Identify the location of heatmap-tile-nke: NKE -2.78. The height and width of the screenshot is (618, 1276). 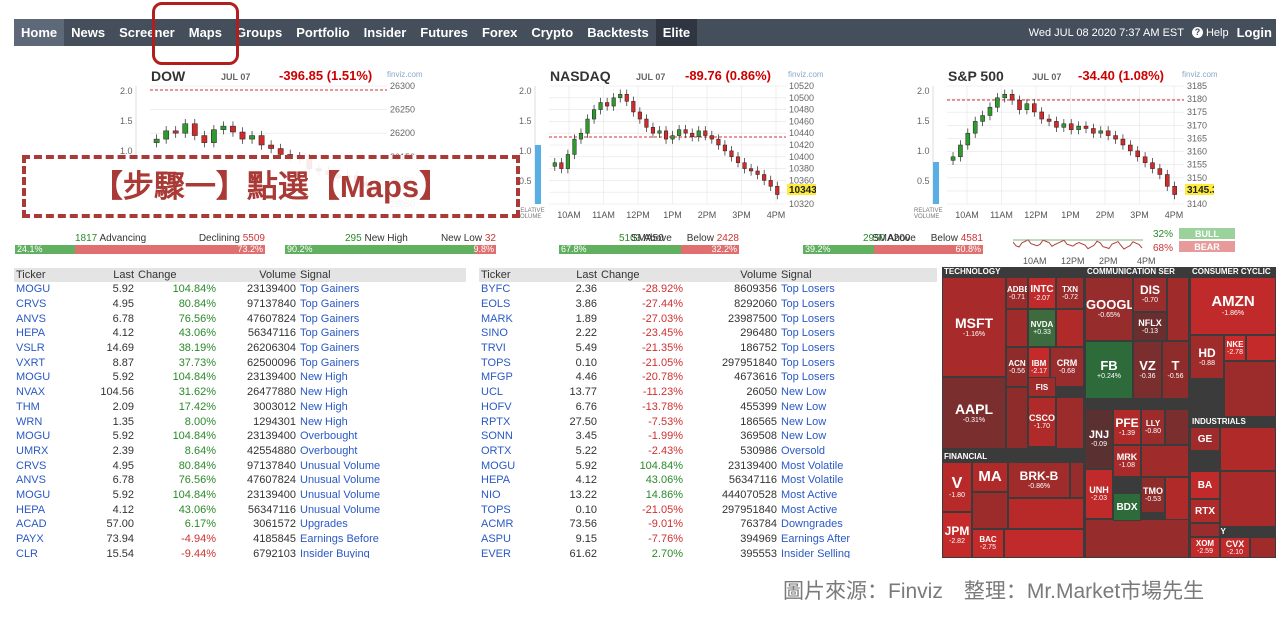
(1235, 348).